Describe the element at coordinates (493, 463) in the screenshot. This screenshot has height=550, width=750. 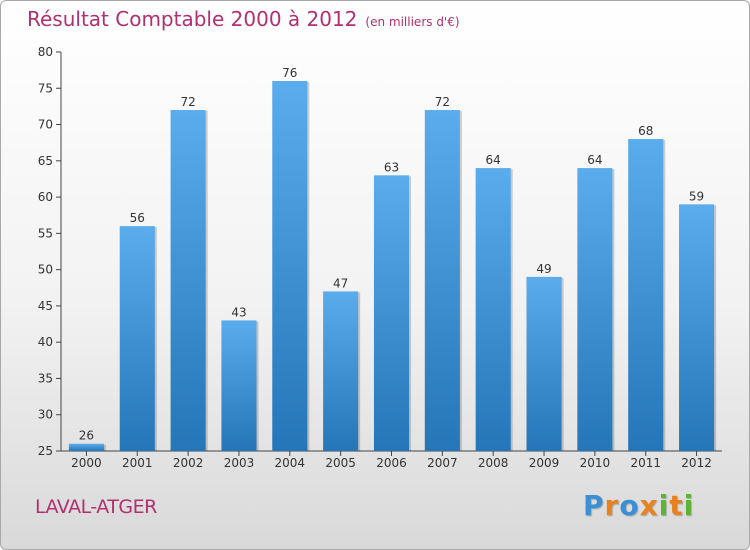
I see `x-tick-label: 2008` at that location.